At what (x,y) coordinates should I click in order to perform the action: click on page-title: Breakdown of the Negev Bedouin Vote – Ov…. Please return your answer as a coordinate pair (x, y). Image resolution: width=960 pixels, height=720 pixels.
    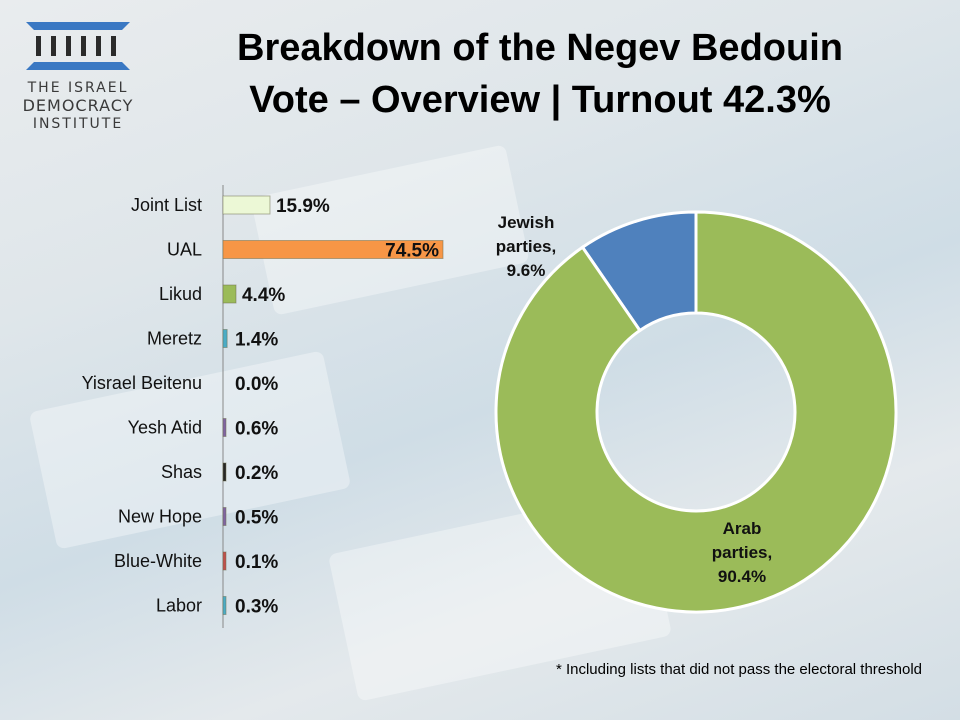
    Looking at the image, I should click on (540, 74).